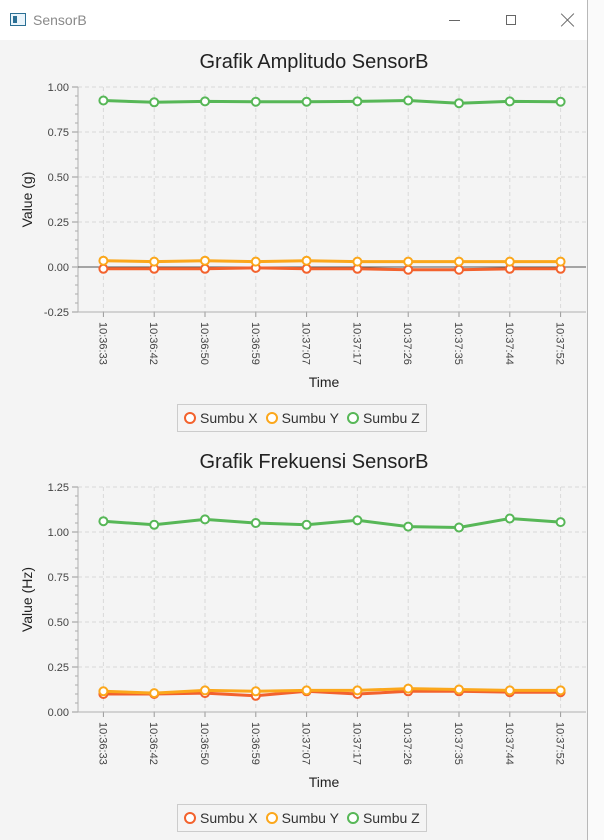  I want to click on y-tick-label: -0.25, so click(56, 313).